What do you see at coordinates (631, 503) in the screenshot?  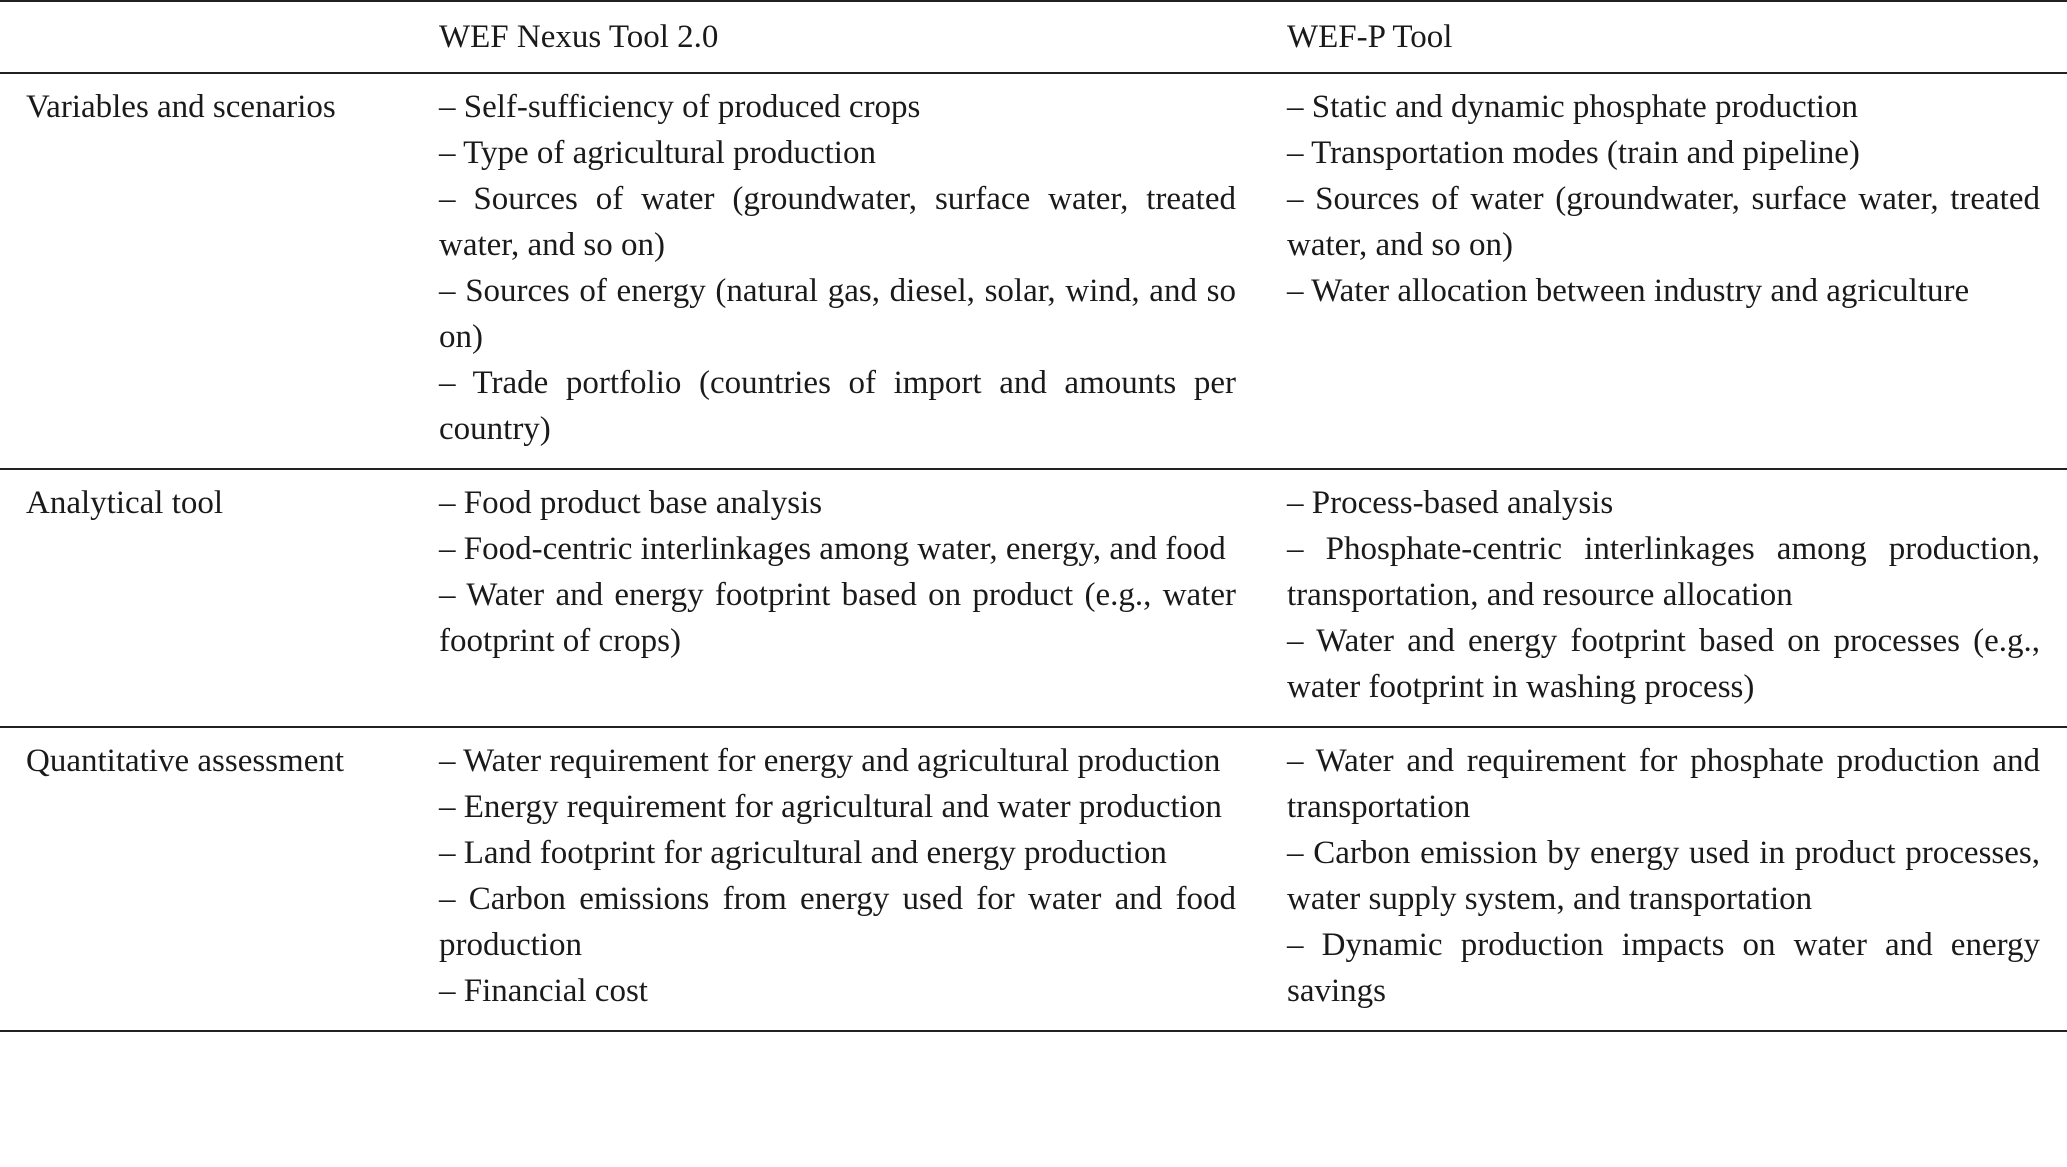 I see `cell-item: – Food product base analysis` at bounding box center [631, 503].